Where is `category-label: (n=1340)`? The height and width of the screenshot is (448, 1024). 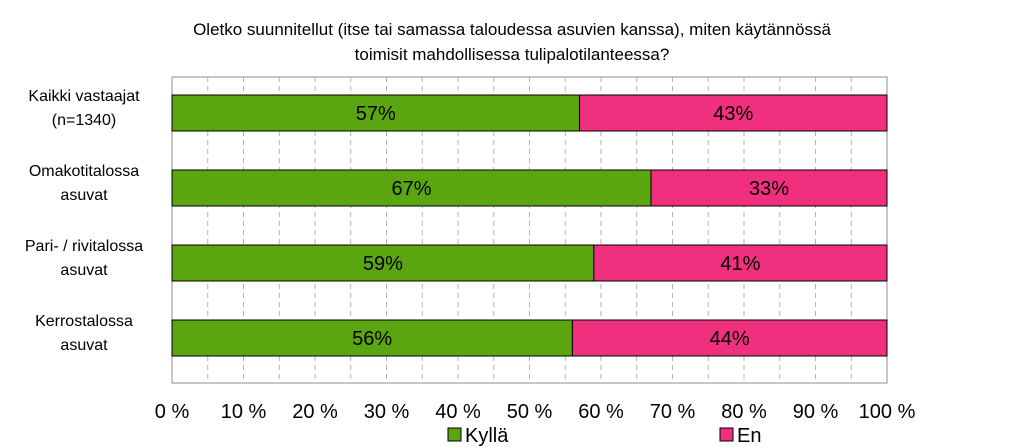
category-label: (n=1340) is located at coordinates (84, 120).